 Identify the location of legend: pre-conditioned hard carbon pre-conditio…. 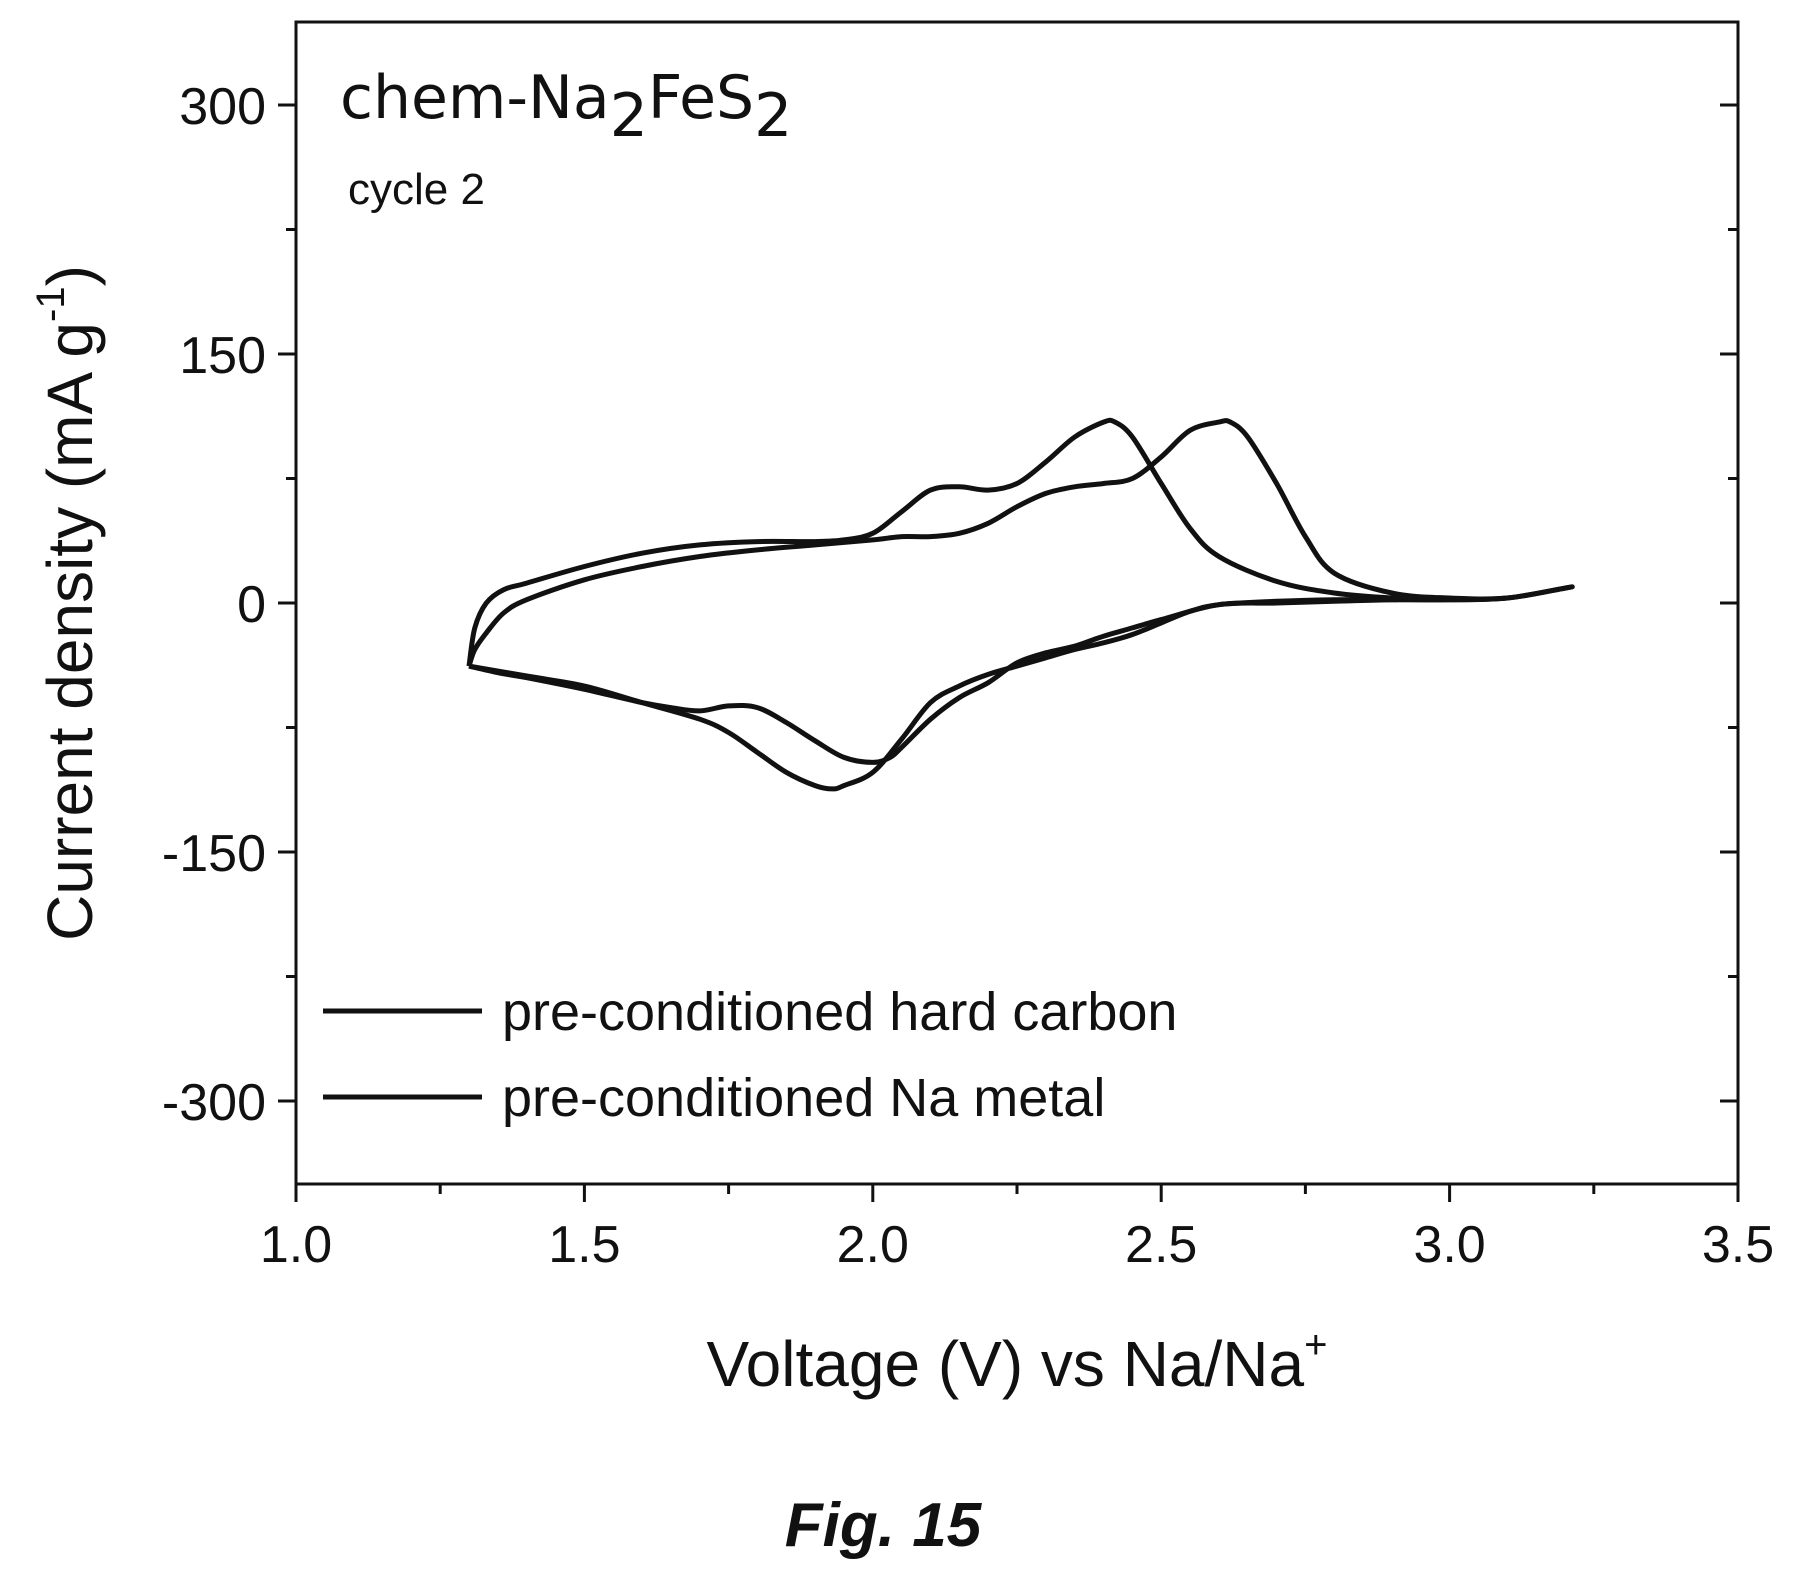
(750, 1055).